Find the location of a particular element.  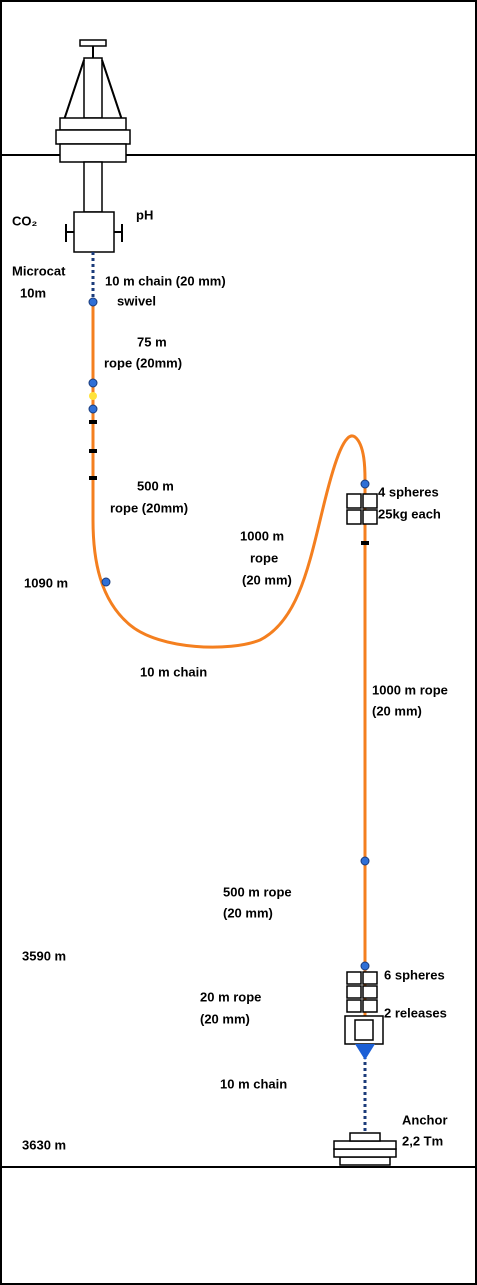

label: 500 m is located at coordinates (155, 485).